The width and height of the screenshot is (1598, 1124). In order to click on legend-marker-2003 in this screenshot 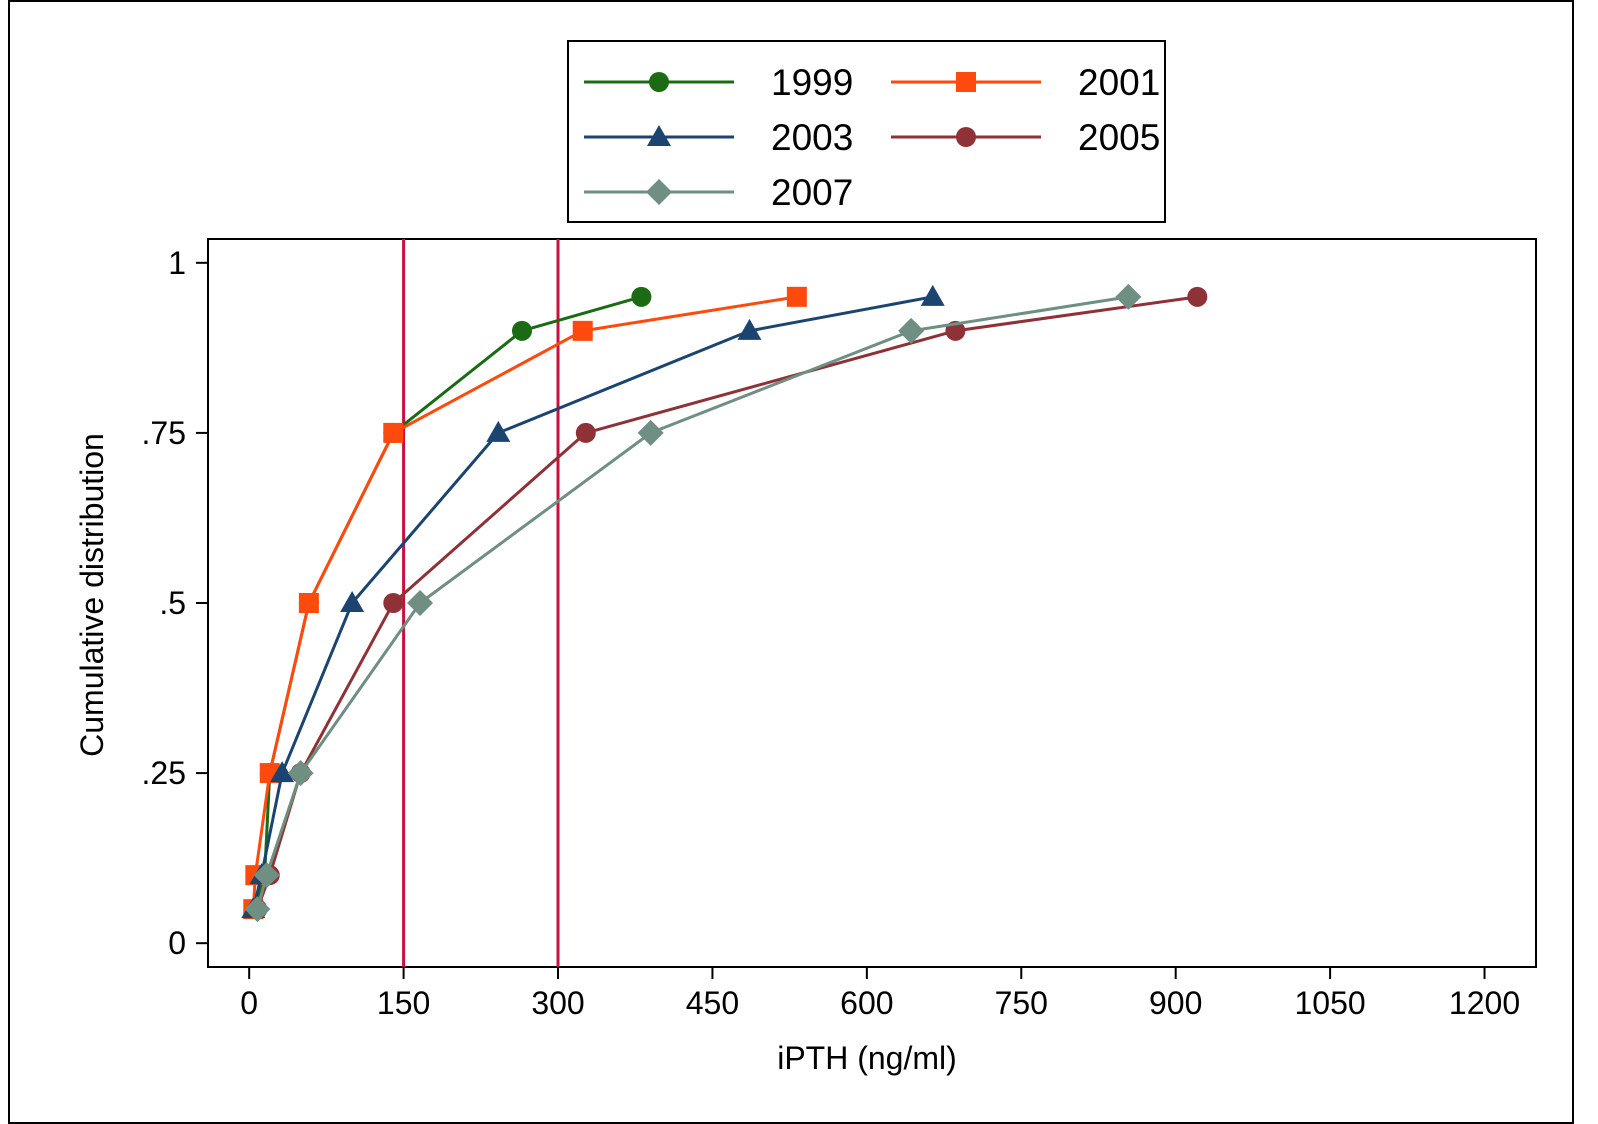, I will do `click(659, 135)`.